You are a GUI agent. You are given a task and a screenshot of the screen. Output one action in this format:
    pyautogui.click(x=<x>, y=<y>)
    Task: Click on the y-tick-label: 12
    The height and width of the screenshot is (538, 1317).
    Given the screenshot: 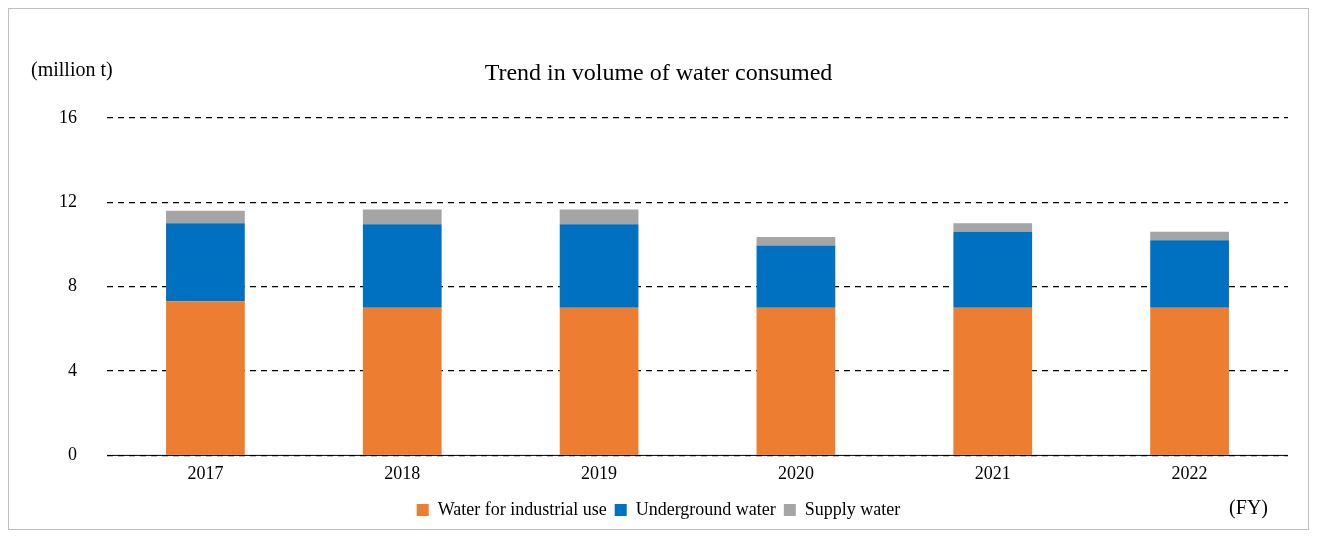 What is the action you would take?
    pyautogui.click(x=68, y=200)
    